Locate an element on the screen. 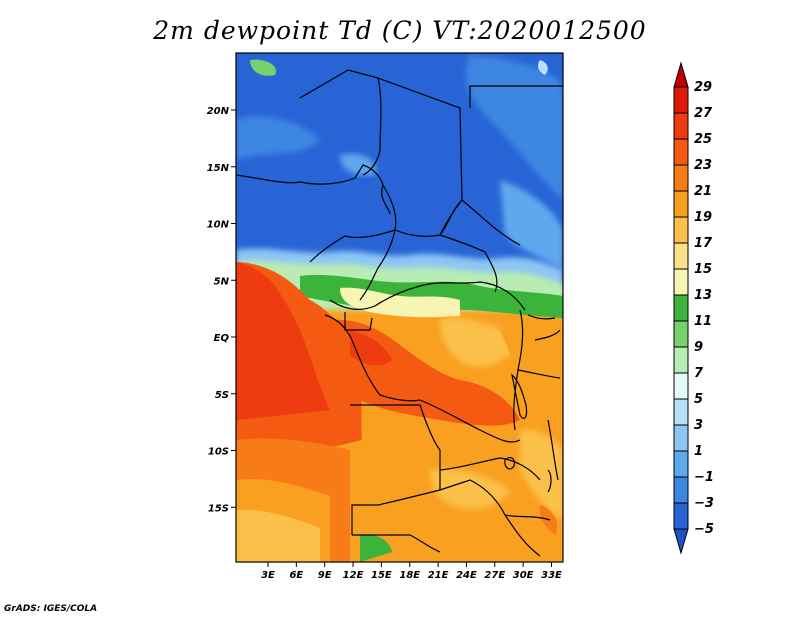 Image resolution: width=800 pixels, height=618 pixels. lat-tick-label: 15S is located at coordinates (218, 508).